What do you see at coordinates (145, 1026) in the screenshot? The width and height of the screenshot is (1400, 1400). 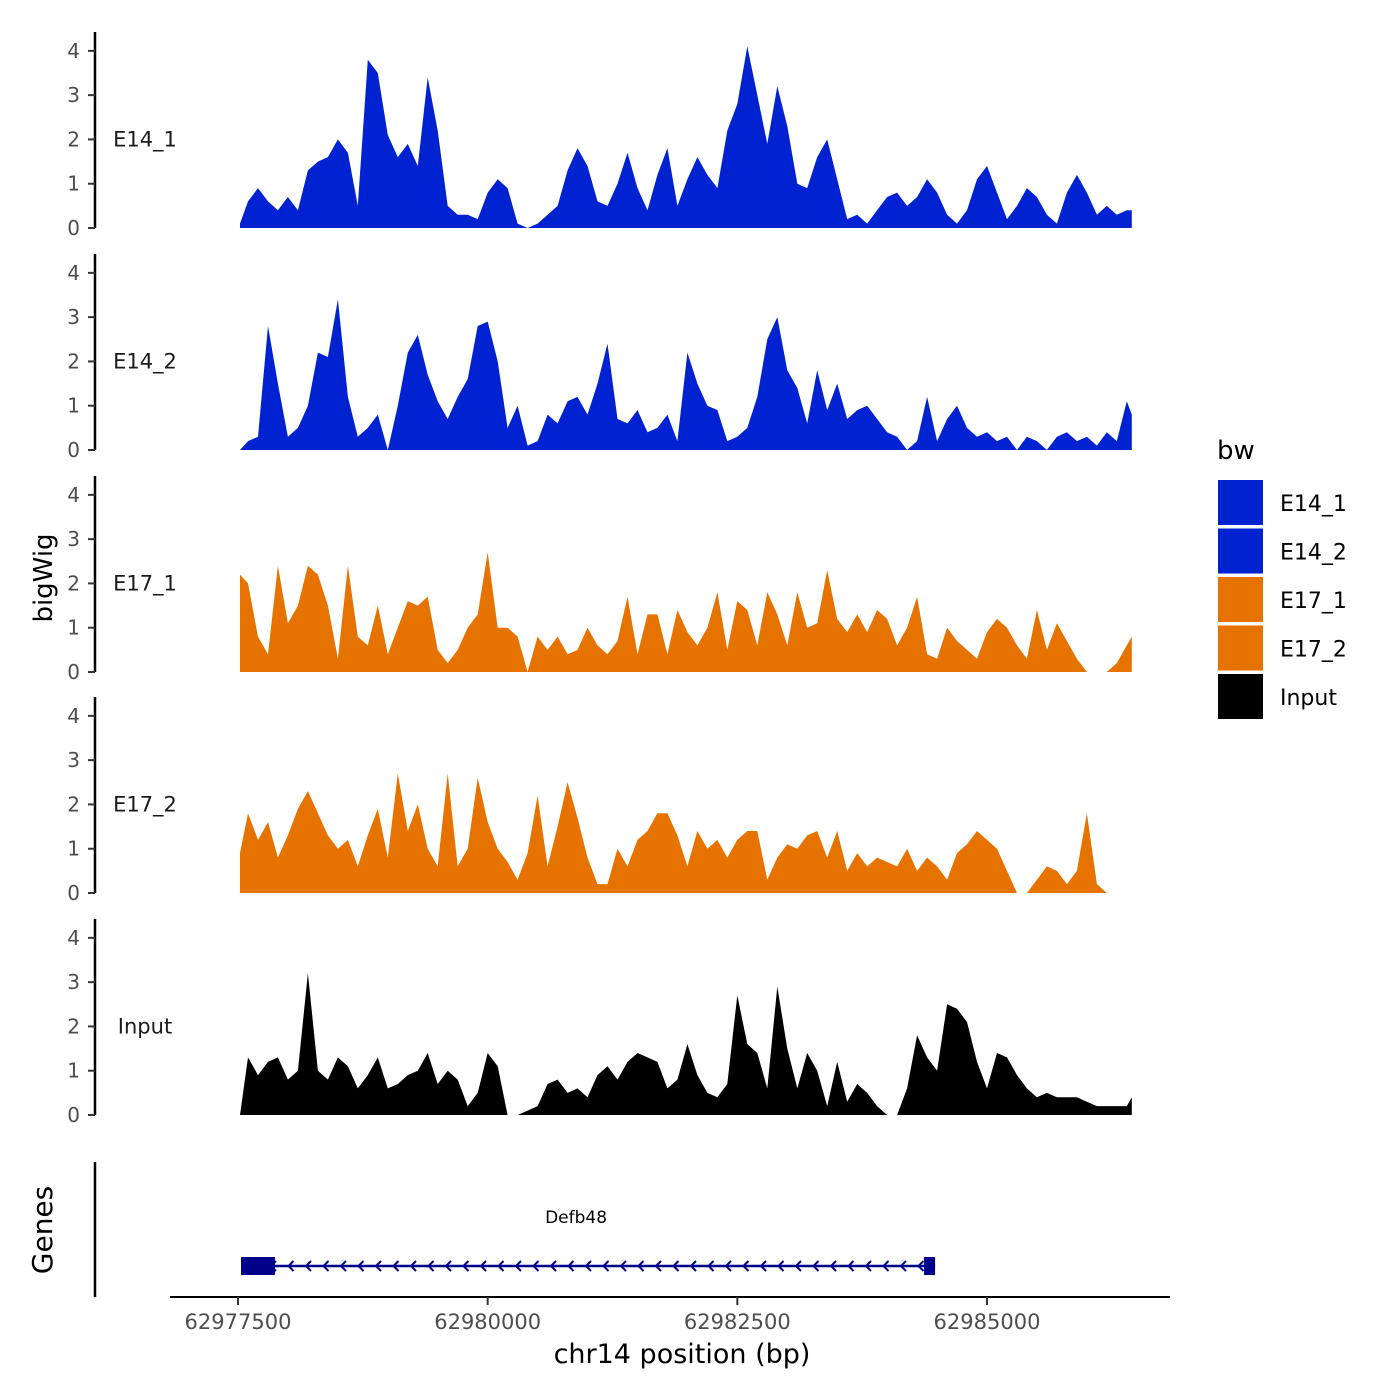 I see `track-label: Input` at bounding box center [145, 1026].